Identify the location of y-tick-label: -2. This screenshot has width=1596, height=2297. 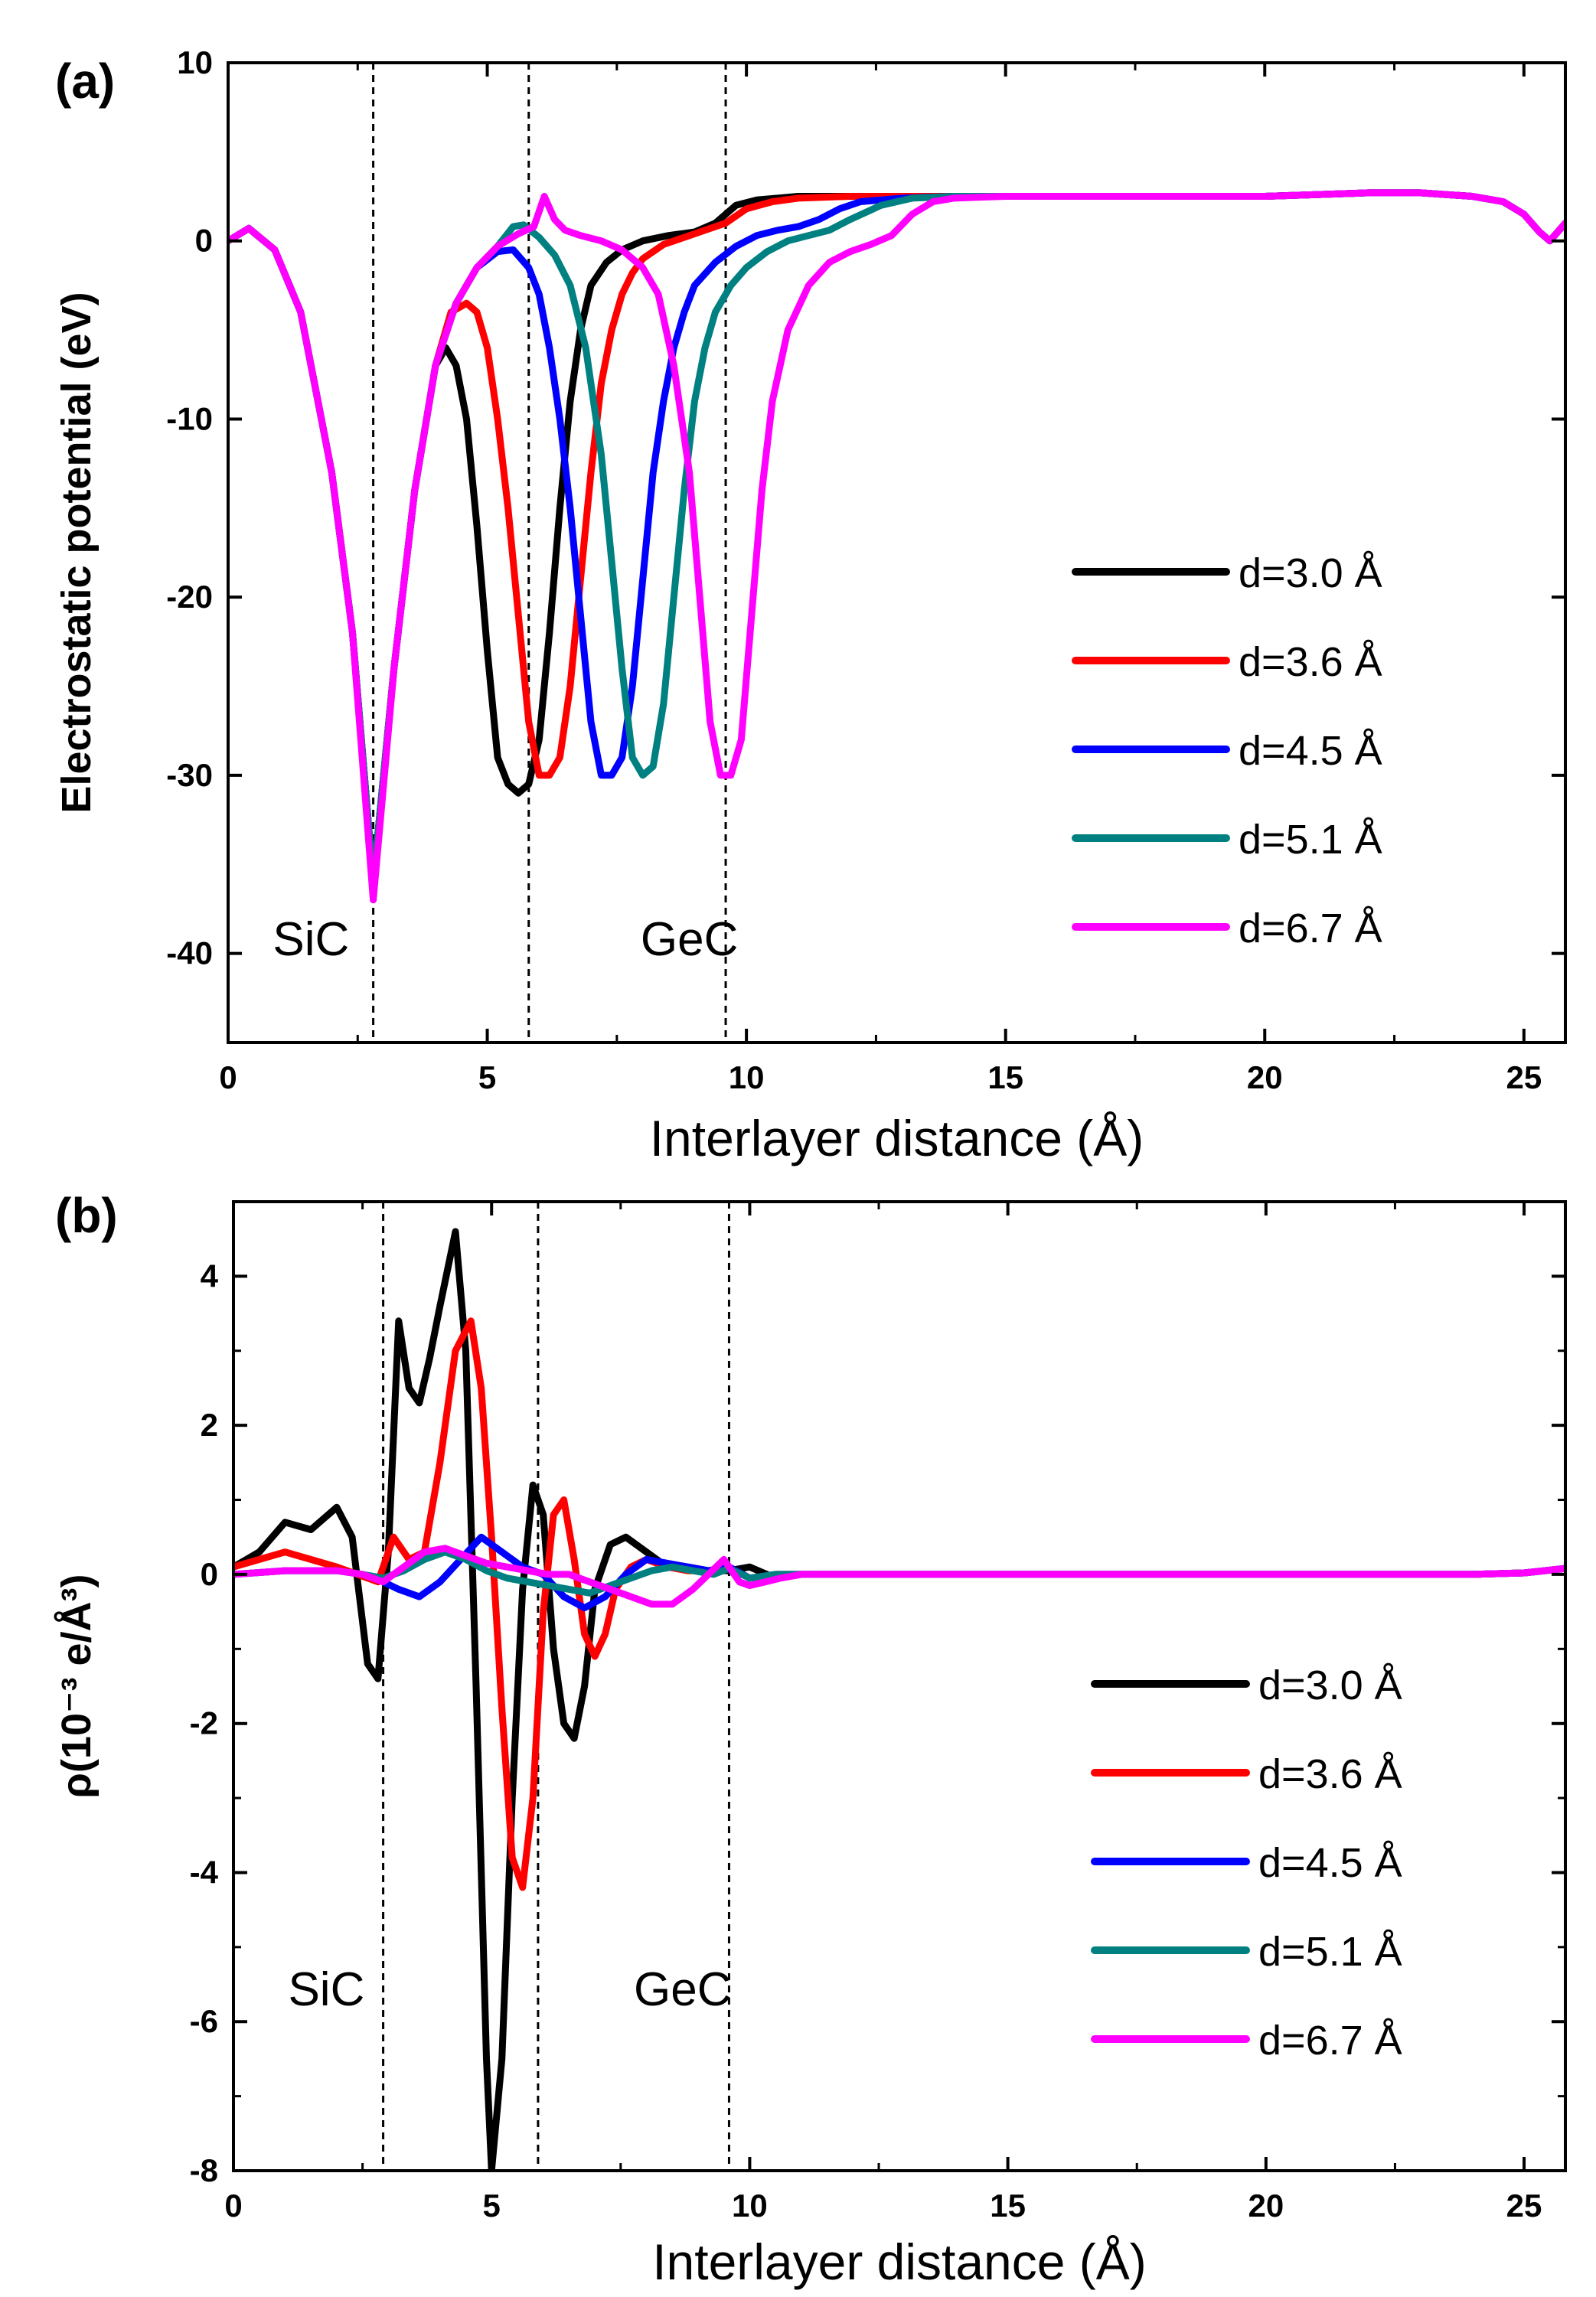
(204, 1723).